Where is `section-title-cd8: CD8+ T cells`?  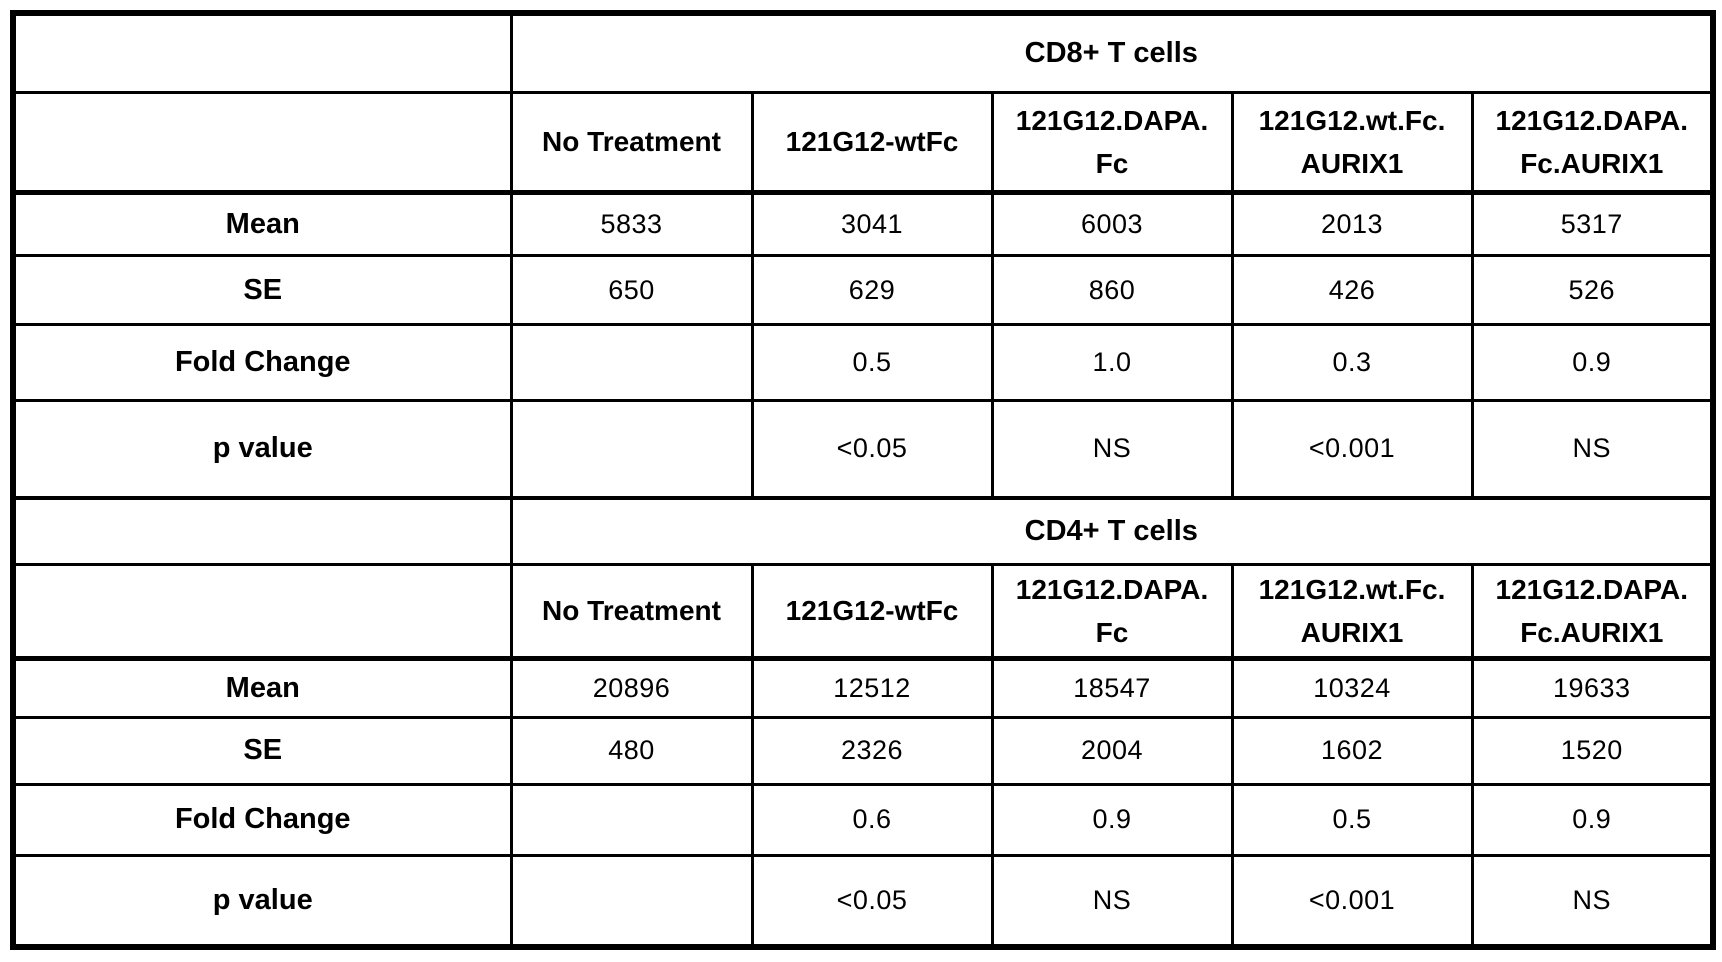 section-title-cd8: CD8+ T cells is located at coordinates (1112, 52).